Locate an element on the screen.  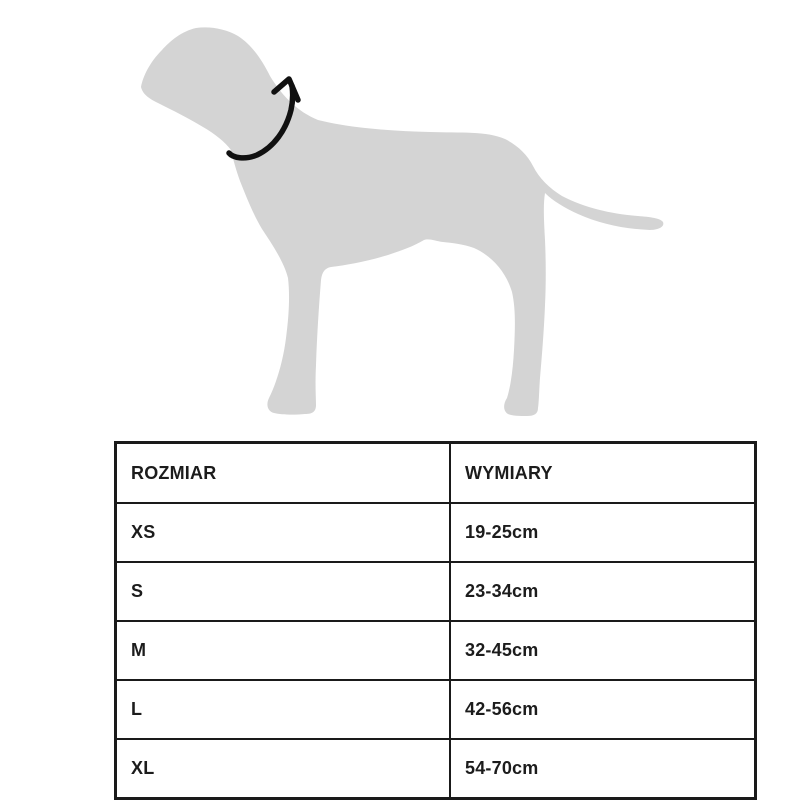
table-row: S 23-34cm is located at coordinates (435, 591).